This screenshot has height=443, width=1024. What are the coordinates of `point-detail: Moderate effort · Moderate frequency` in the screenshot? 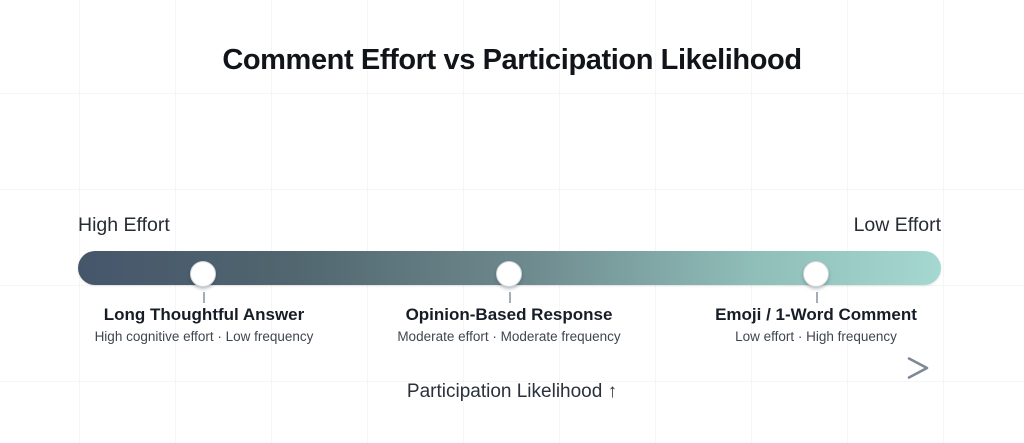 It's located at (509, 337).